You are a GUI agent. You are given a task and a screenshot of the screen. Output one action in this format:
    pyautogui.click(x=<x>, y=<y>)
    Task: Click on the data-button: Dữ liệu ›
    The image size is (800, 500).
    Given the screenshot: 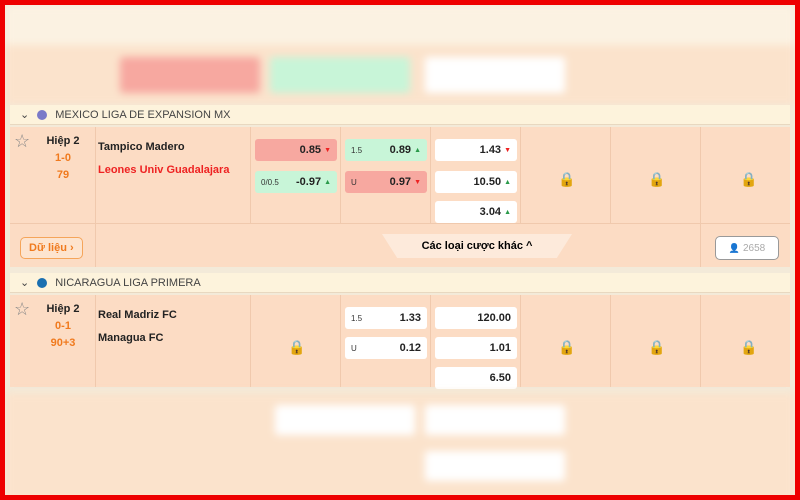 What is the action you would take?
    pyautogui.click(x=51, y=248)
    